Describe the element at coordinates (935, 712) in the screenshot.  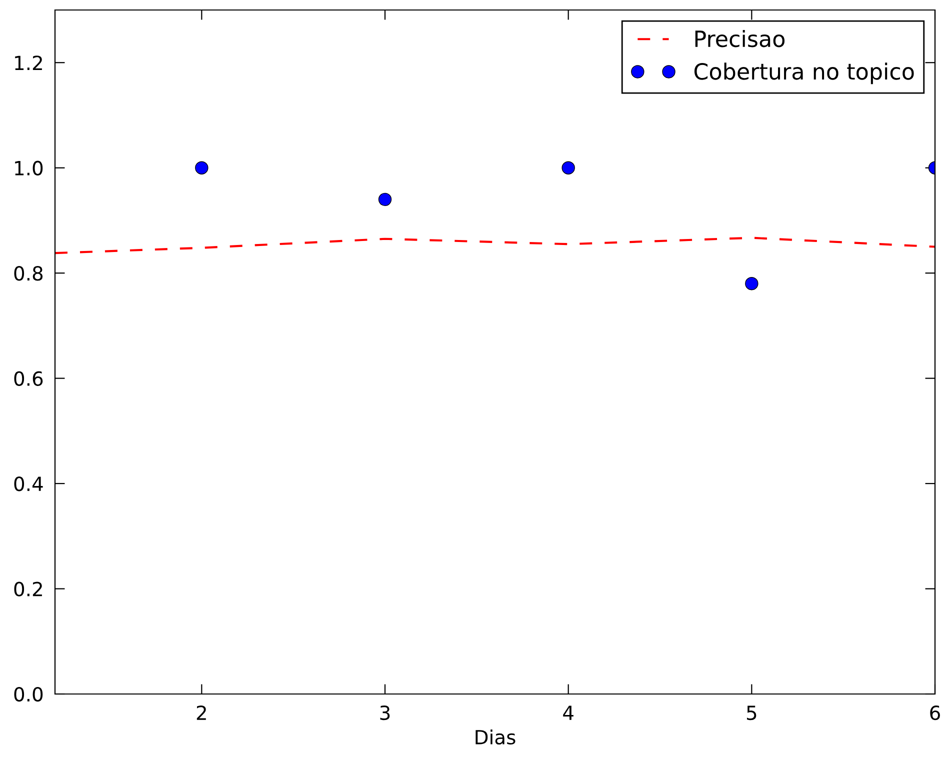
I see `x-tick-label: 6` at that location.